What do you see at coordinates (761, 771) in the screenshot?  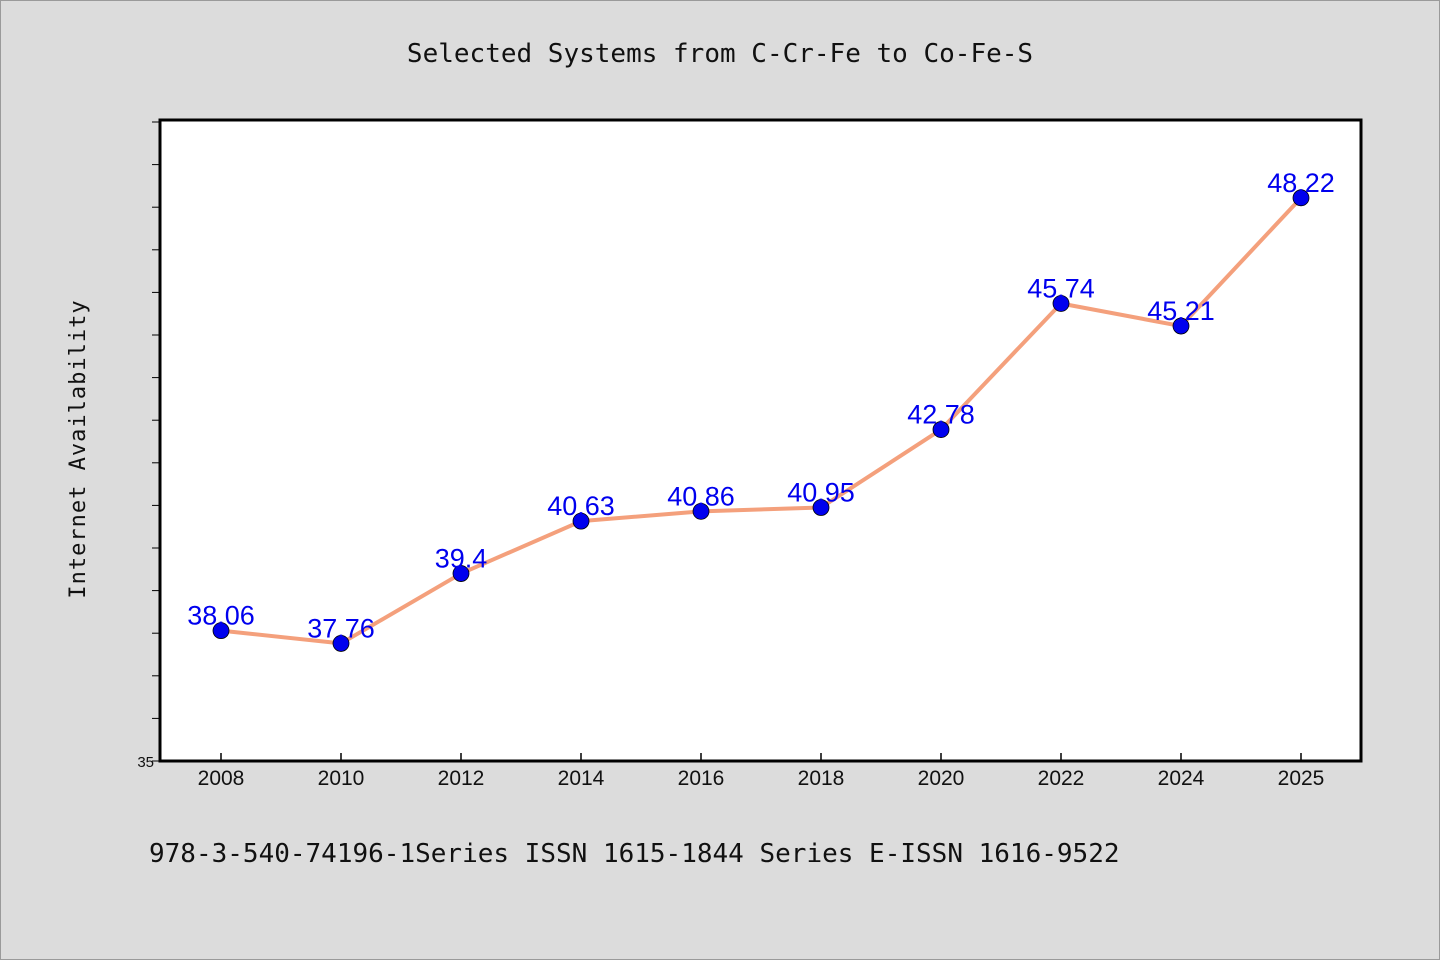 I see `x-axis-ticks: 2008 2010 2012 2014 2016 2018 2020 2022 2024 2025` at bounding box center [761, 771].